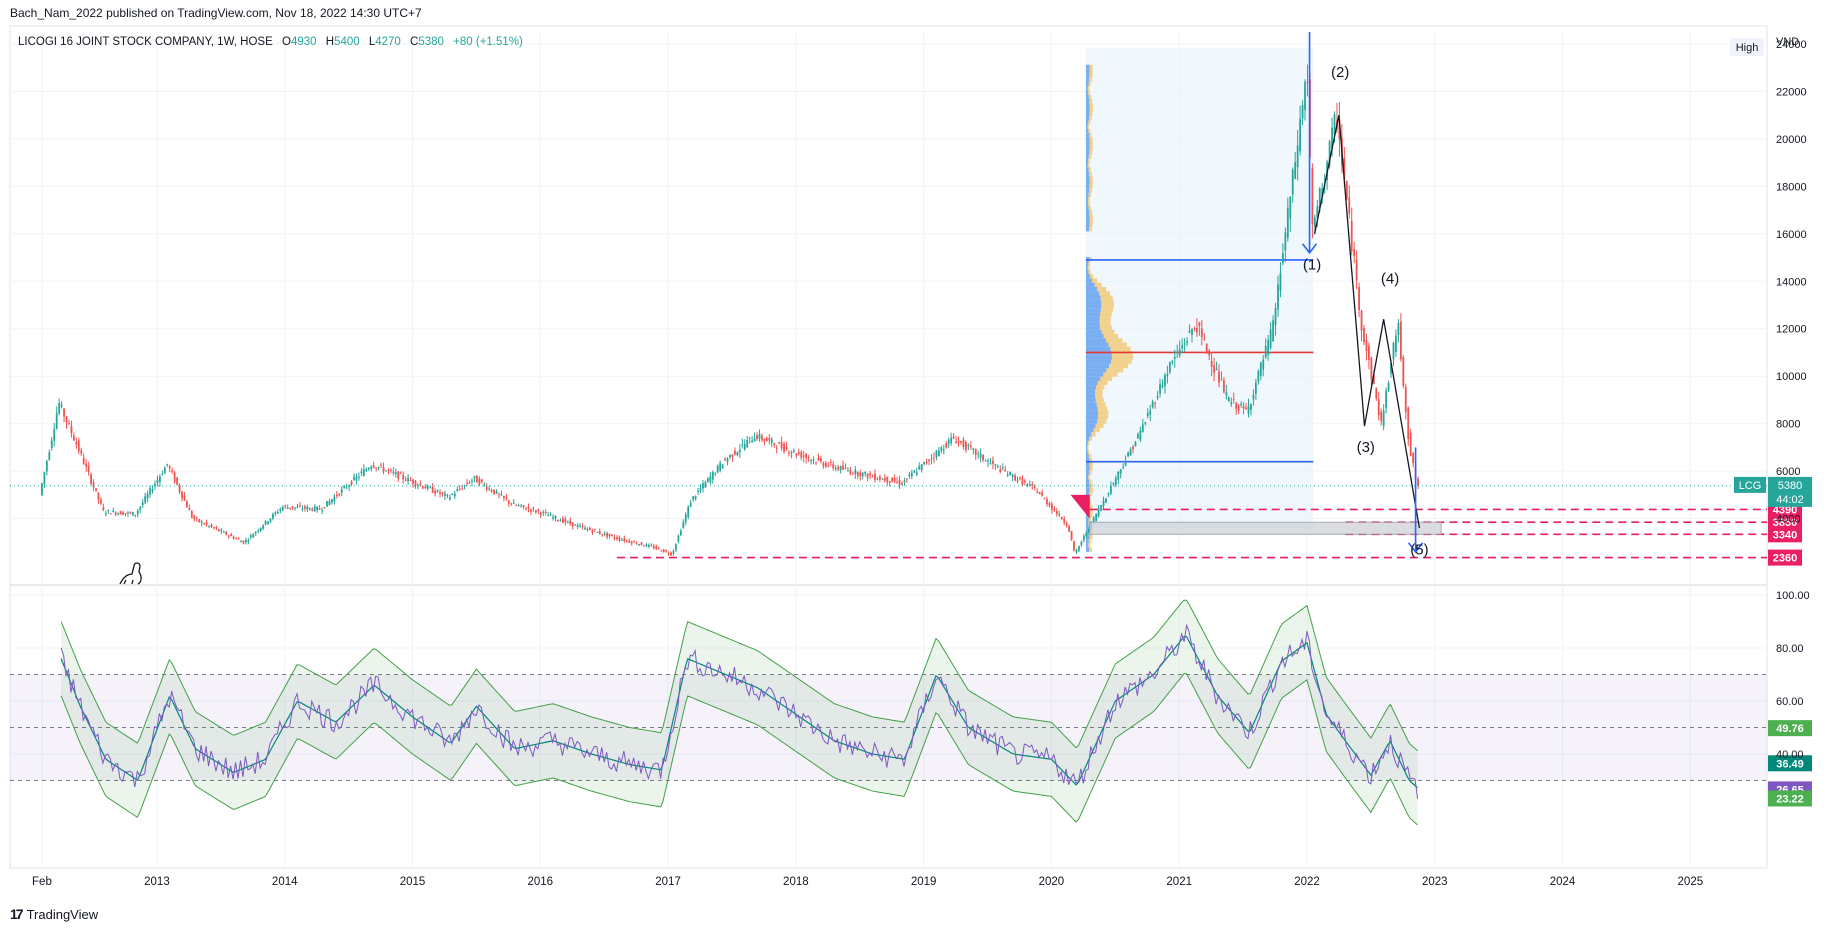 The image size is (1834, 931). Describe the element at coordinates (413, 882) in the screenshot. I see `time-tick-label: 2015` at that location.